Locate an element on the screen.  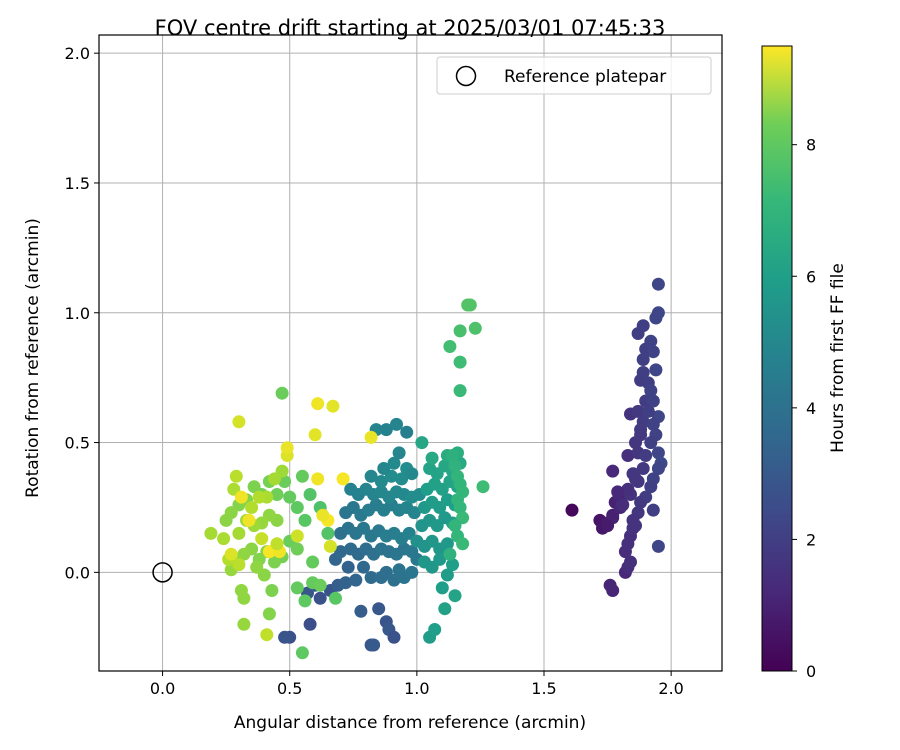
legend-box is located at coordinates (574, 75).